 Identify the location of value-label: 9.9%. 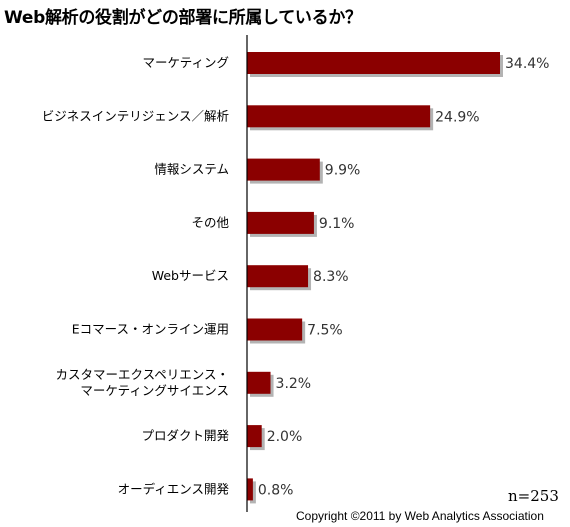
(343, 171).